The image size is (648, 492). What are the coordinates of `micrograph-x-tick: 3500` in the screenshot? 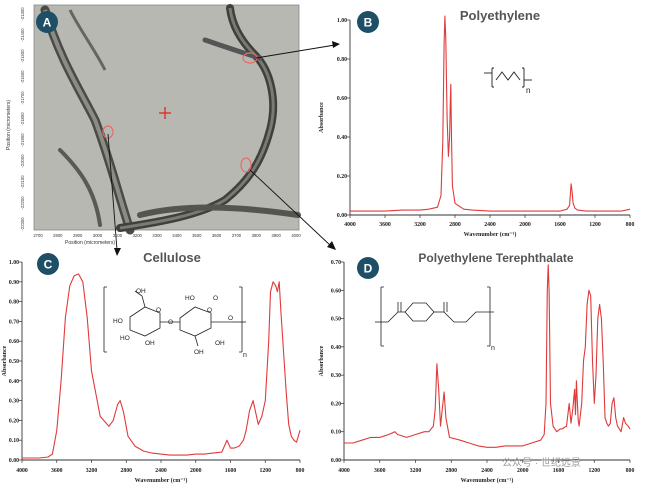 It's located at (197, 235).